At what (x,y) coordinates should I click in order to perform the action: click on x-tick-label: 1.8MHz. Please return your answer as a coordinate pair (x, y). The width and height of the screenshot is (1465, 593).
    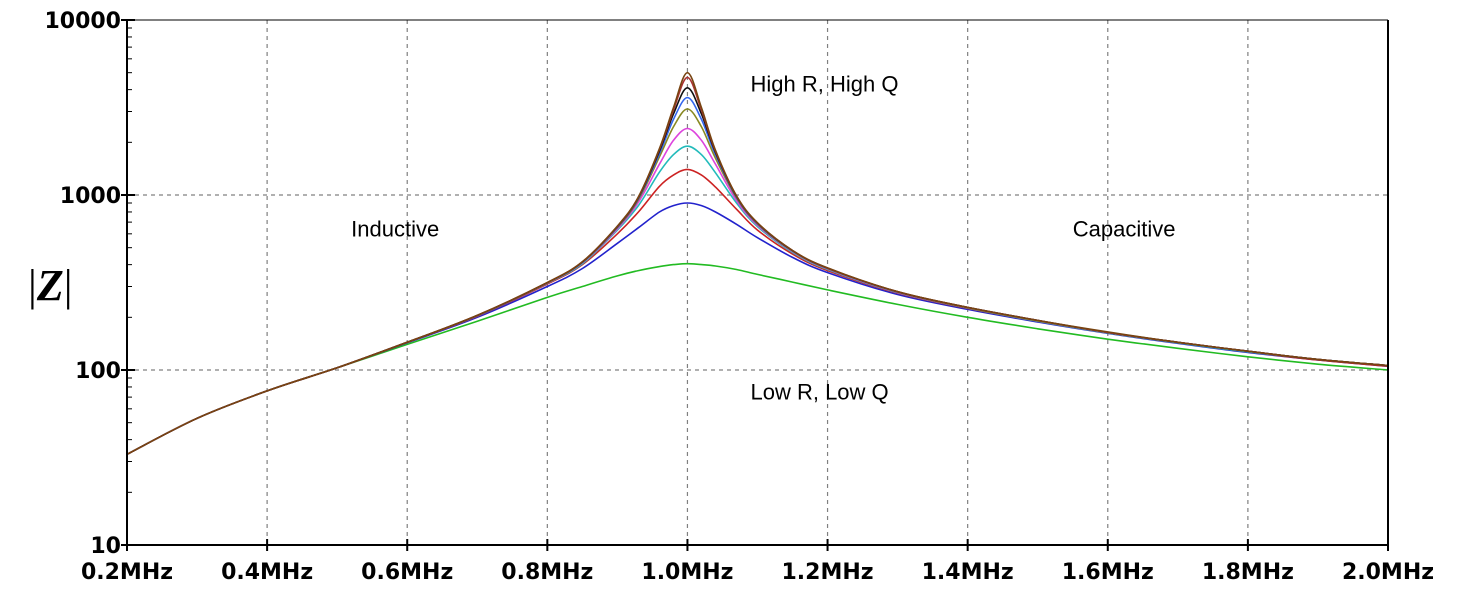
    Looking at the image, I should click on (1248, 572).